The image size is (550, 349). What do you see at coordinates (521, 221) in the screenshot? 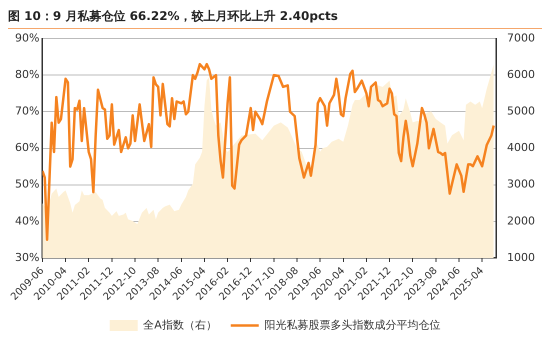
I see `y2-tick-label: 2000` at bounding box center [521, 221].